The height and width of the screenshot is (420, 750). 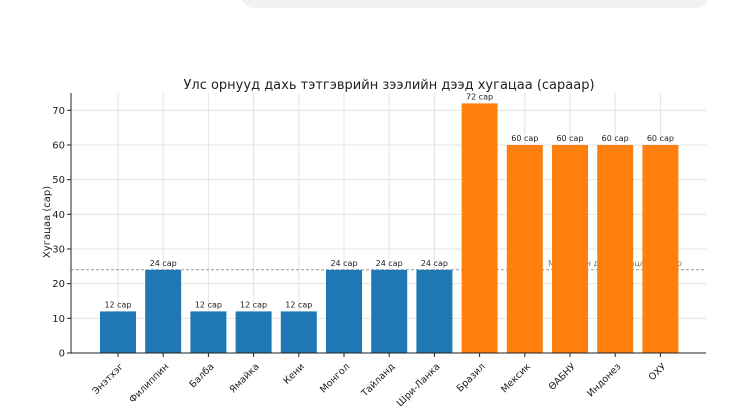 What do you see at coordinates (563, 377) in the screenshot?
I see `x-tick-label: ӨАБНУ` at bounding box center [563, 377].